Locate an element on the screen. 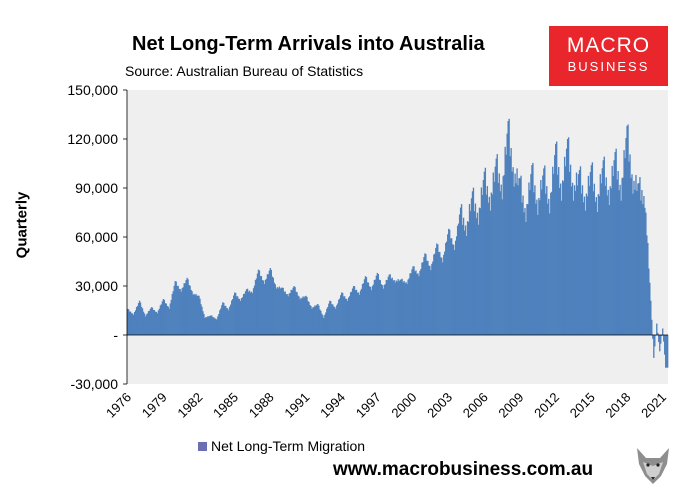 The image size is (681, 501). x-tick-label-1994: 1994 is located at coordinates (332, 405).